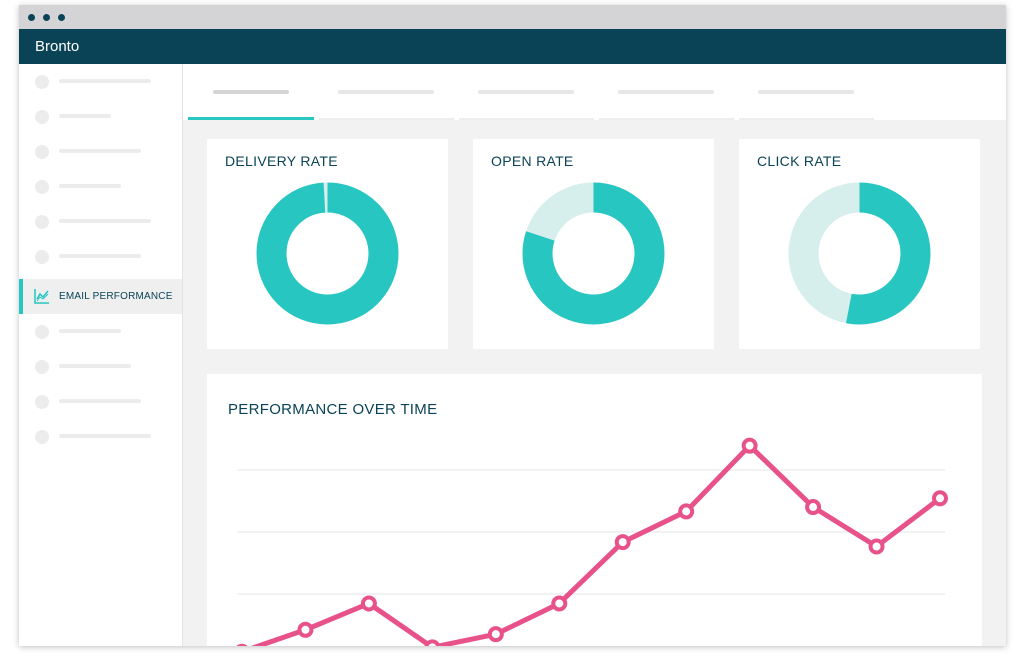 This screenshot has width=1024, height=665. What do you see at coordinates (116, 296) in the screenshot?
I see `sidebar-item-label: EMAIL PERFORMANCE` at bounding box center [116, 296].